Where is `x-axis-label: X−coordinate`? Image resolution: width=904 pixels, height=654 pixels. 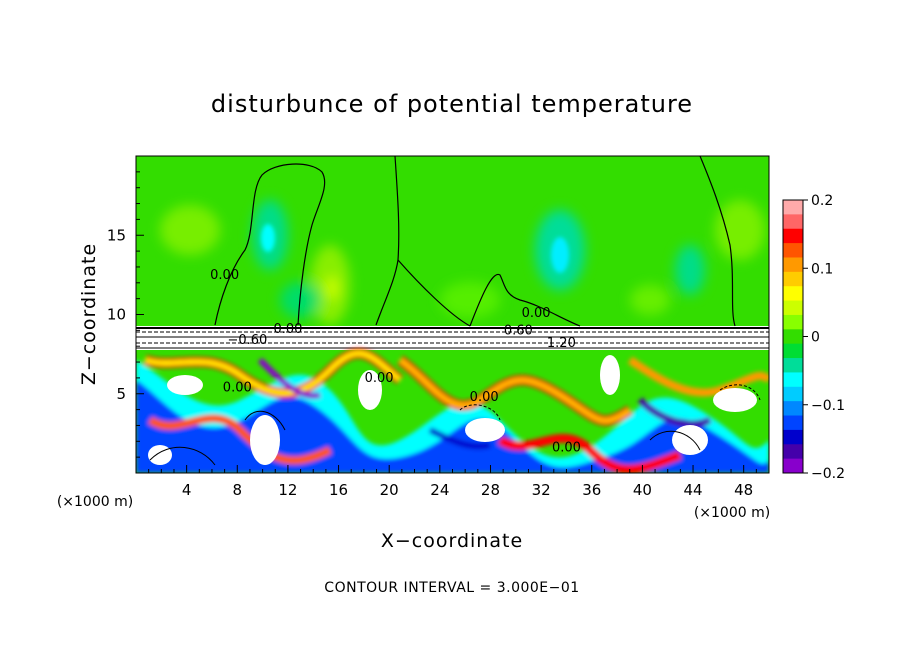 x-axis-label: X−coordinate is located at coordinates (452, 541).